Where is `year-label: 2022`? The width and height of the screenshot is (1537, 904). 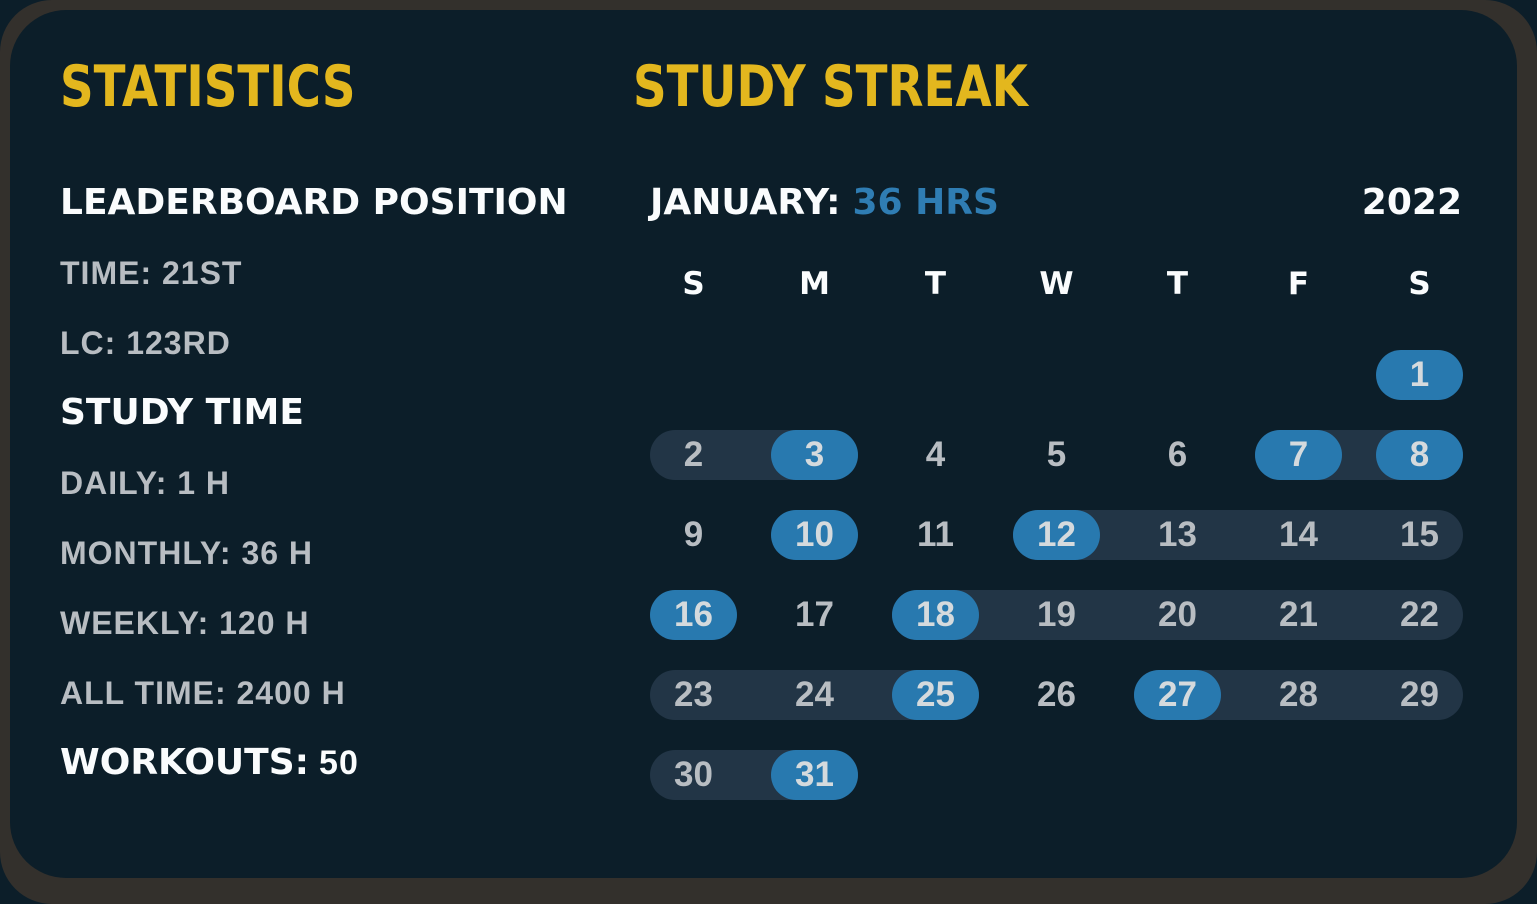
year-label: 2022 is located at coordinates (1411, 202).